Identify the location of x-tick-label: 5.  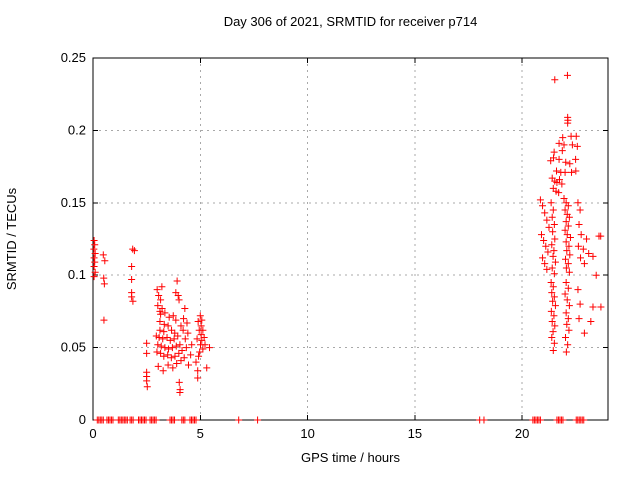
(200, 433).